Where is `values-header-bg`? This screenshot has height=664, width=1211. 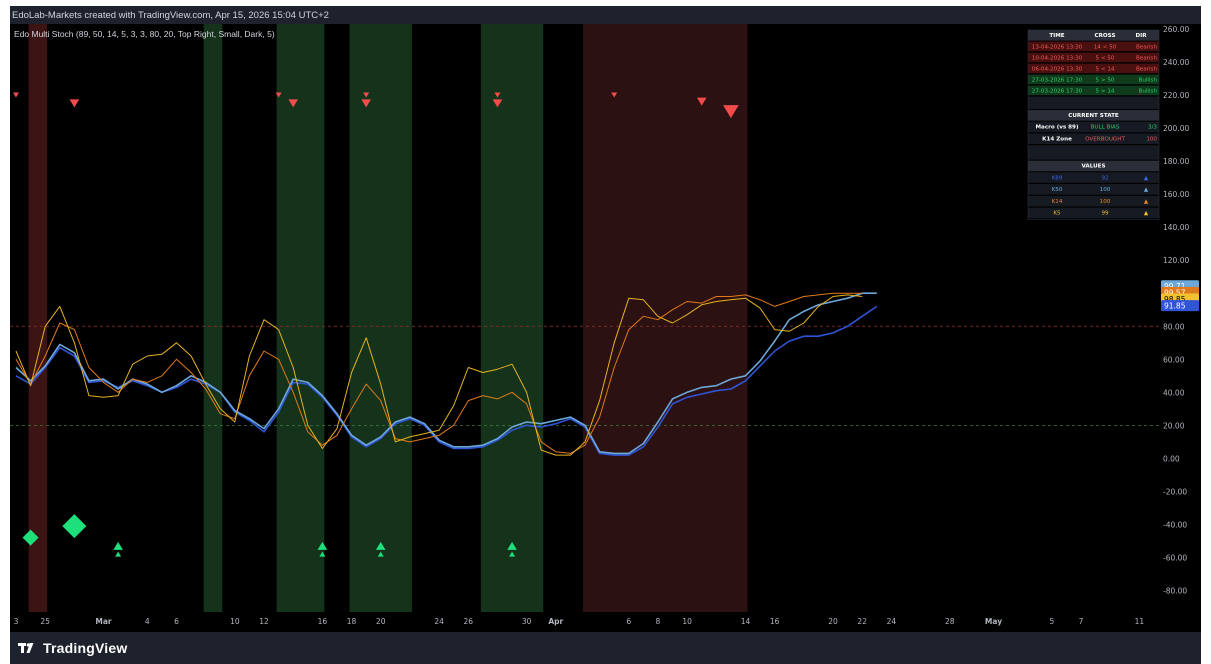 values-header-bg is located at coordinates (1093, 166).